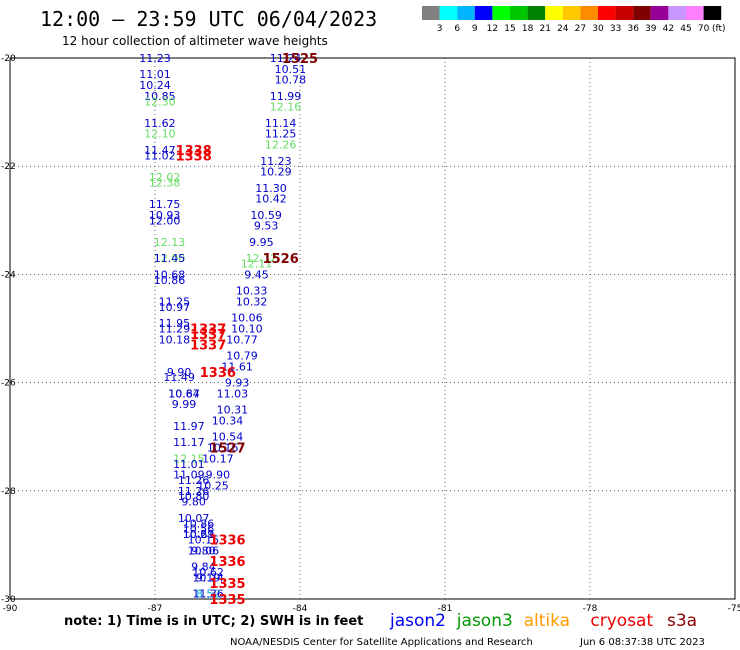  What do you see at coordinates (218, 458) in the screenshot?
I see `wave-height-value: 10.17` at bounding box center [218, 458].